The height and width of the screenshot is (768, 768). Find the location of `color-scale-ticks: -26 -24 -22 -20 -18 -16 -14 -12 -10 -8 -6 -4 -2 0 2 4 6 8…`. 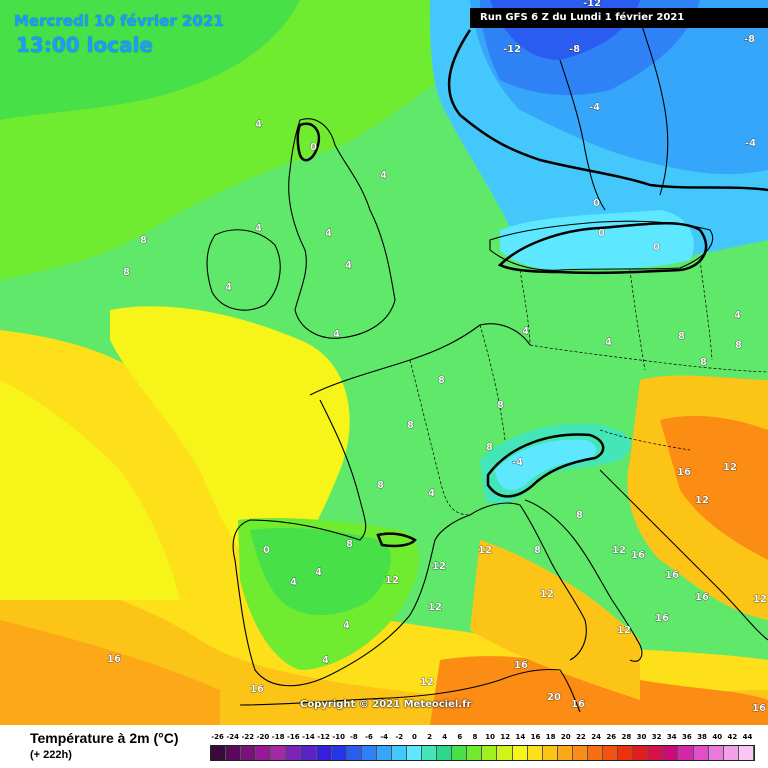

color-scale-ticks: -26 -24 -22 -20 -18 -16 -14 -12 -10 -8 -6 -4 -2 0 2 4 6 8… is located at coordinates (482, 739).